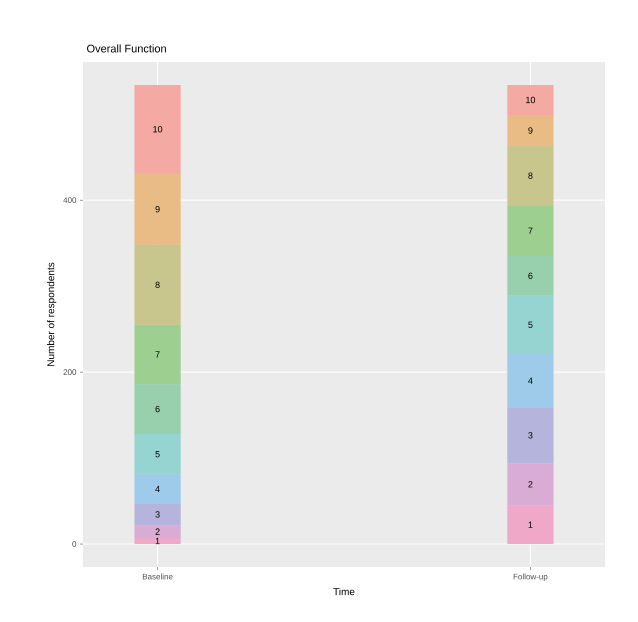 This screenshot has height=622, width=638. I want to click on series-label: 3, so click(157, 514).